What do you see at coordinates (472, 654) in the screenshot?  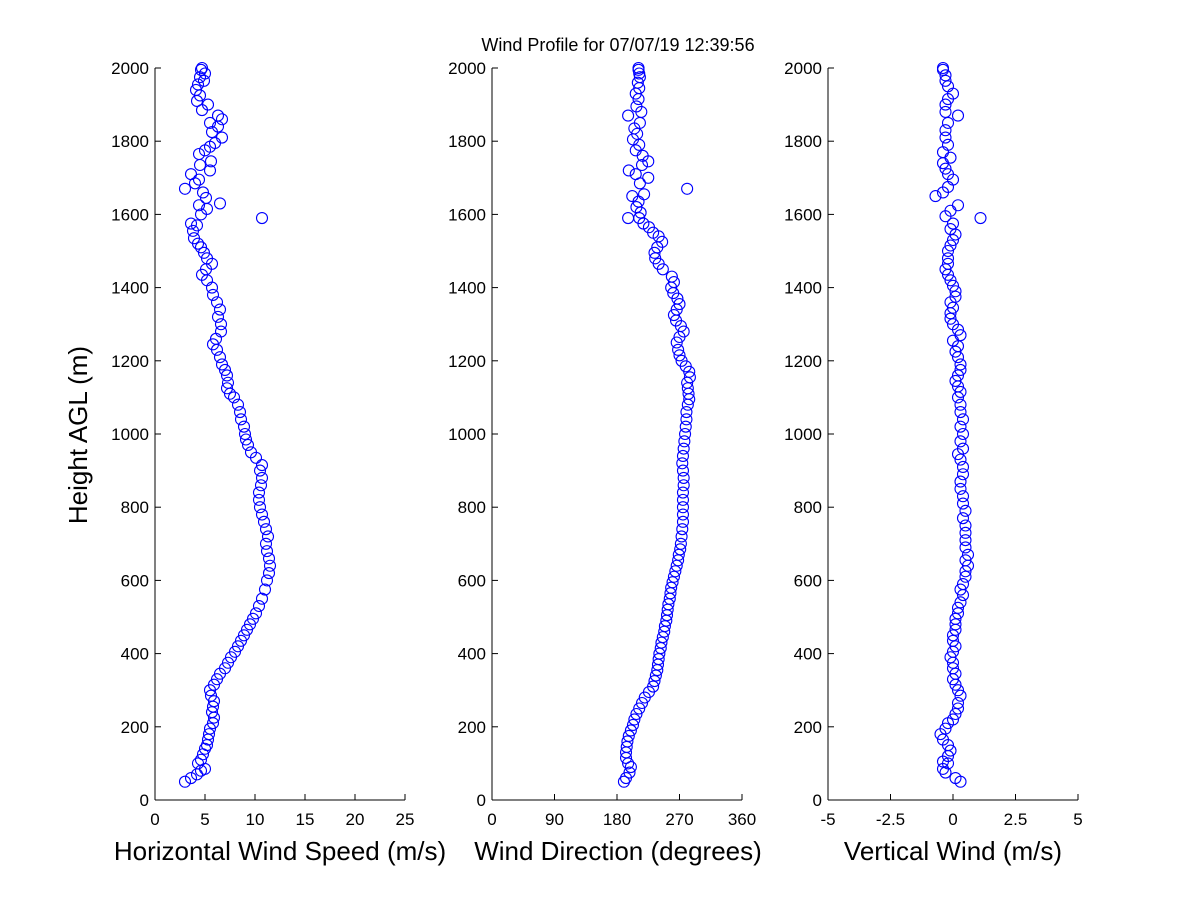 I see `direction-y-tick-label: 400` at bounding box center [472, 654].